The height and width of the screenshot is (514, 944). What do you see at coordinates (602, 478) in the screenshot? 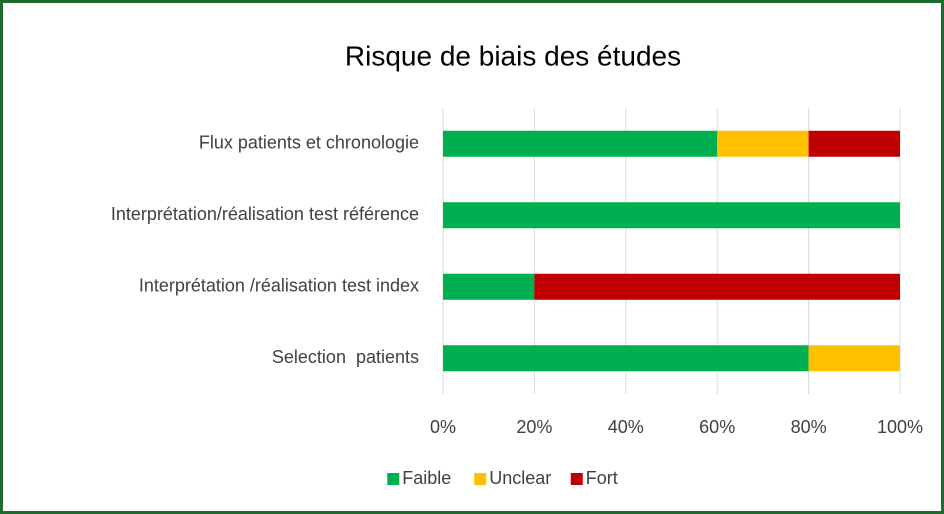
I see `legend-label: Fort` at bounding box center [602, 478].